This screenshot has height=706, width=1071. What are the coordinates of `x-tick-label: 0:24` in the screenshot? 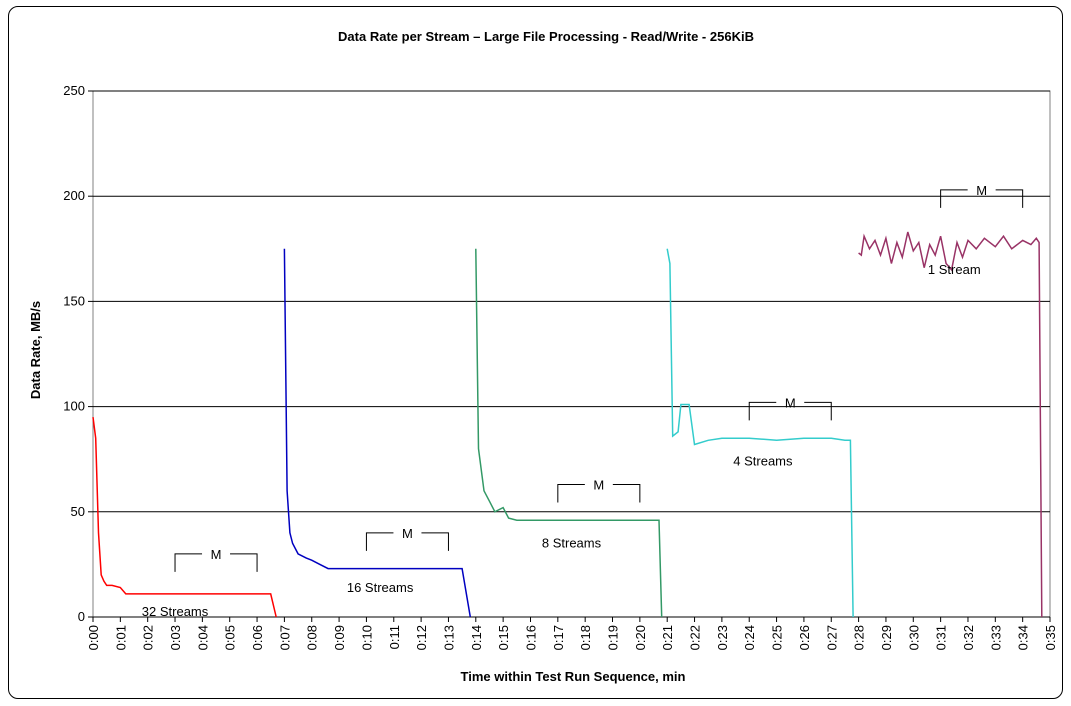 It's located at (749, 637).